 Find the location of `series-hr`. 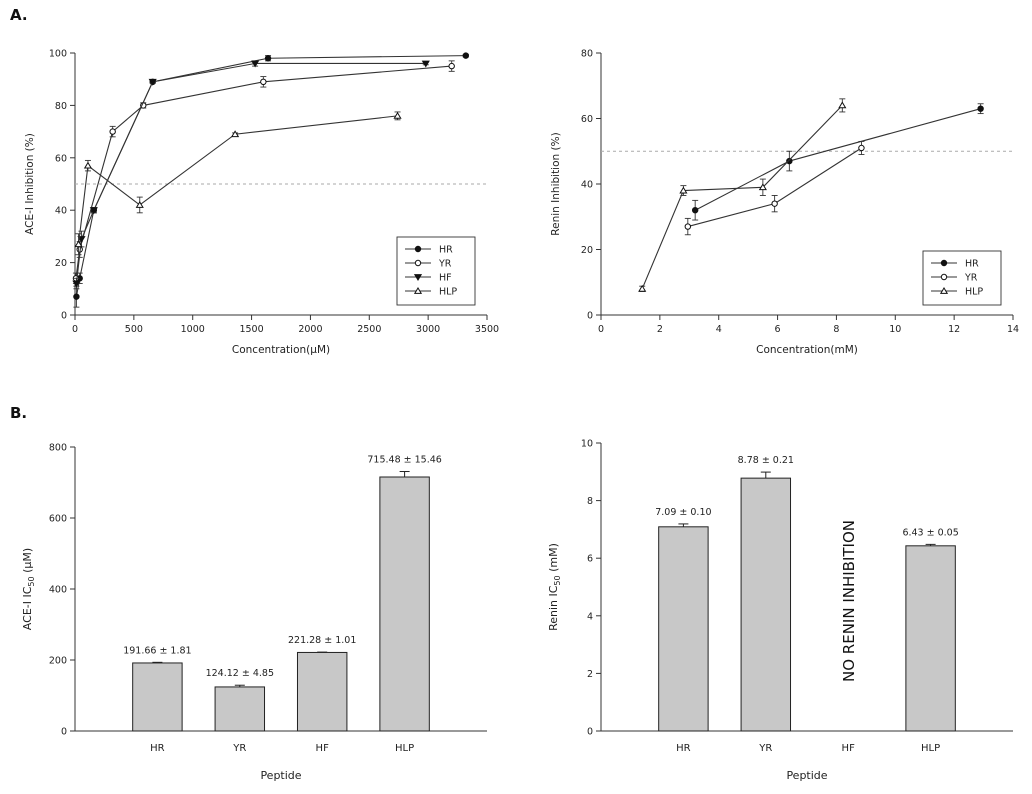

series-hr is located at coordinates (837, 162).